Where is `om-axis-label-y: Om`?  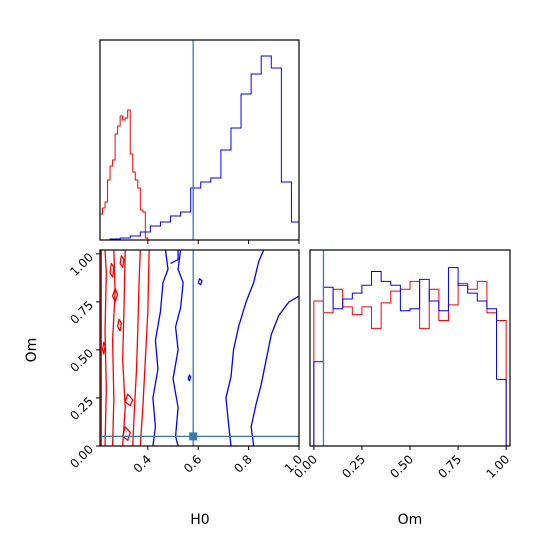 om-axis-label-y: Om is located at coordinates (32, 350).